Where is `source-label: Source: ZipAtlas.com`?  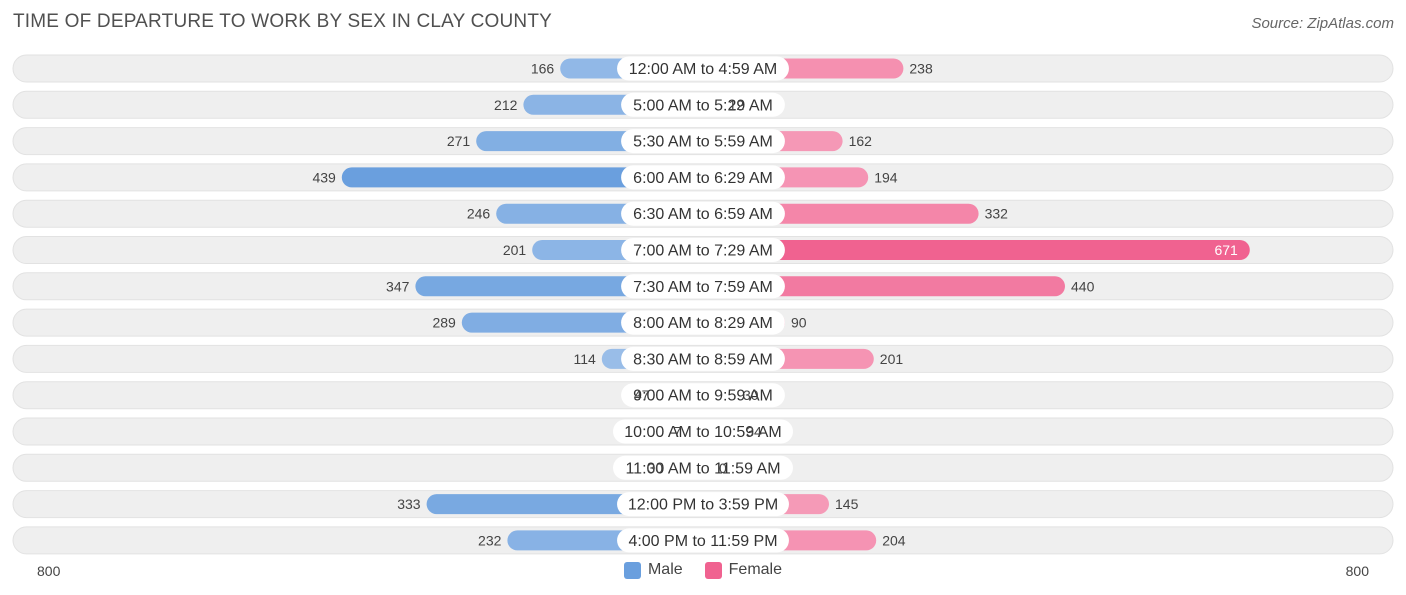 source-label: Source: ZipAtlas.com is located at coordinates (1322, 23).